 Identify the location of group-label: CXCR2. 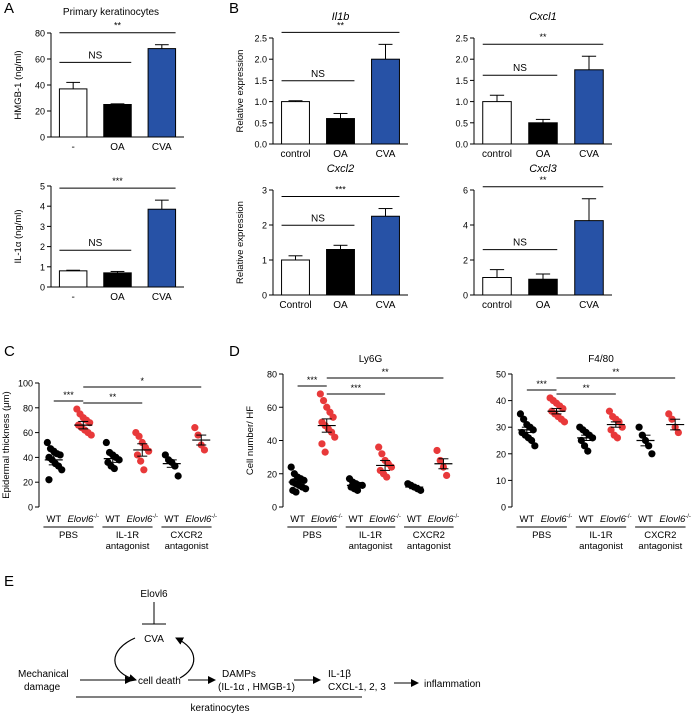
(660, 535).